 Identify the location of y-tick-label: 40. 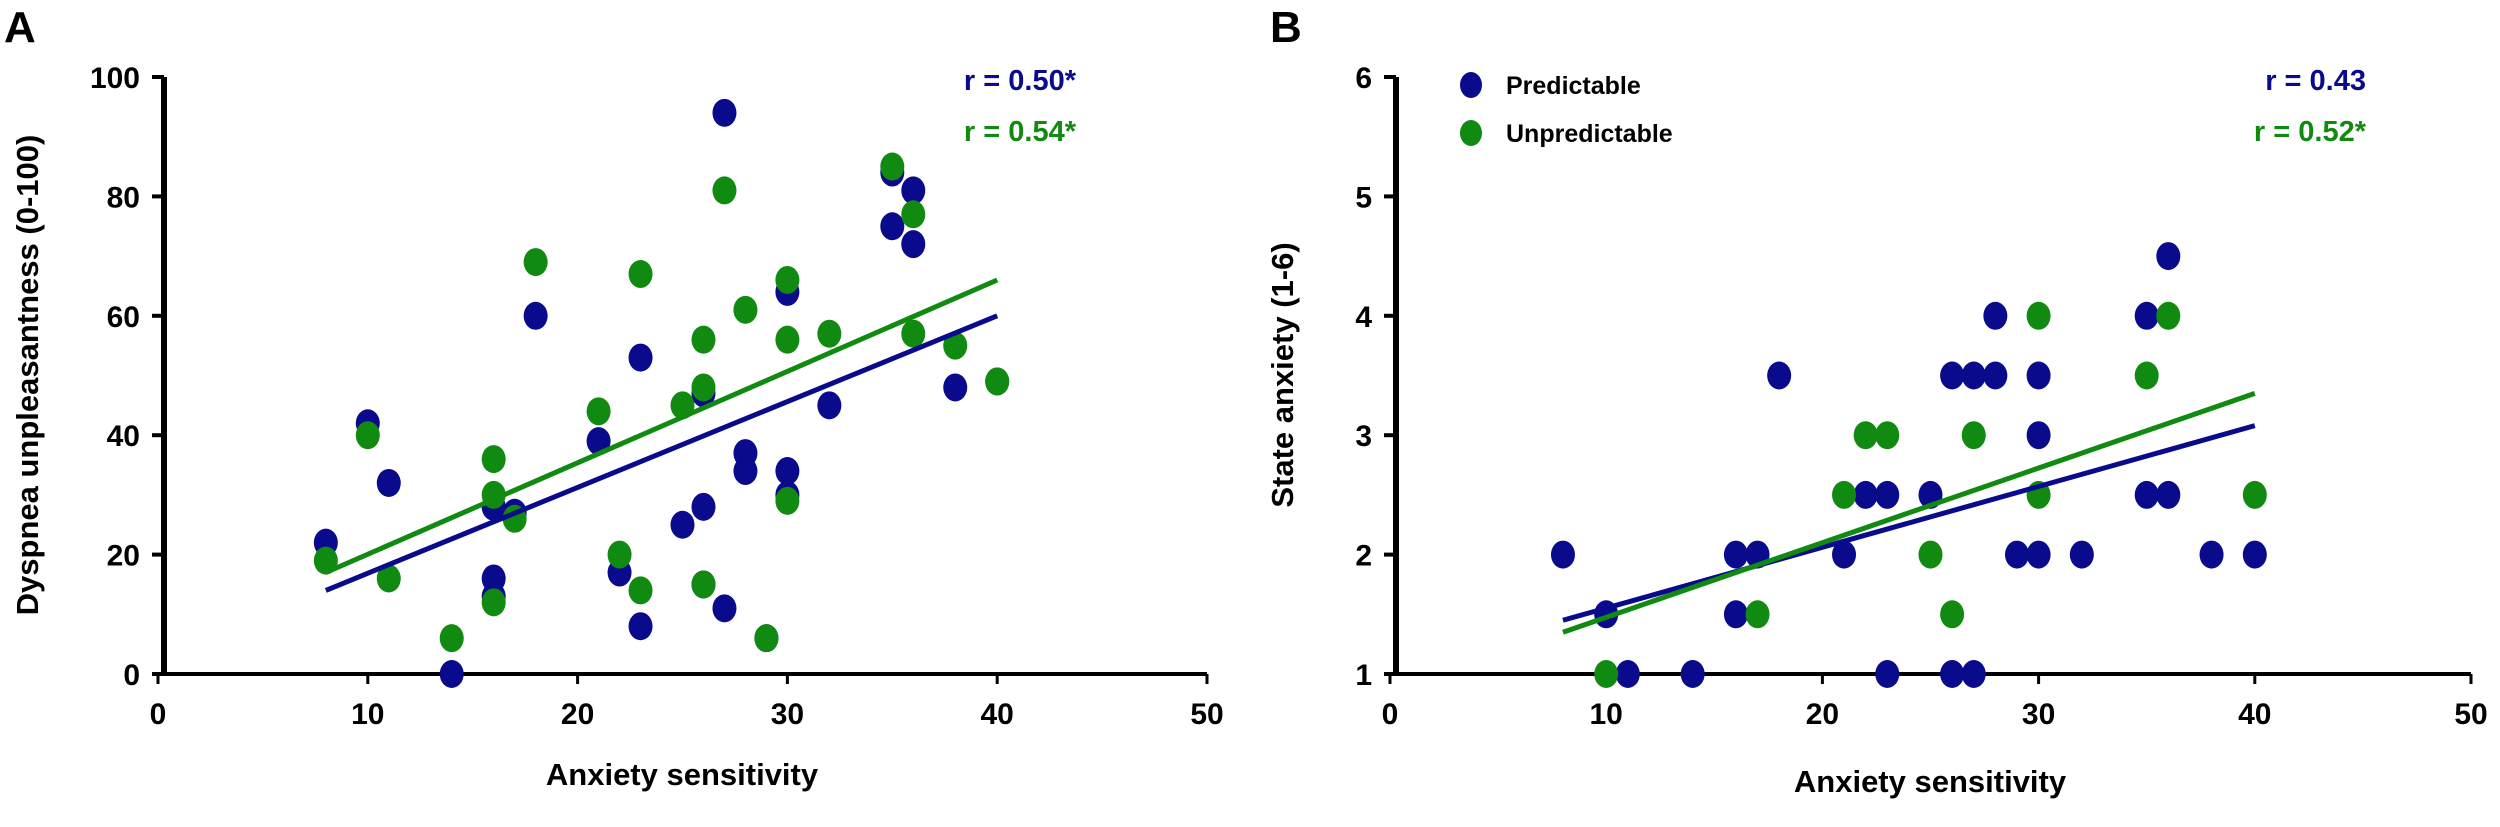
(123, 436).